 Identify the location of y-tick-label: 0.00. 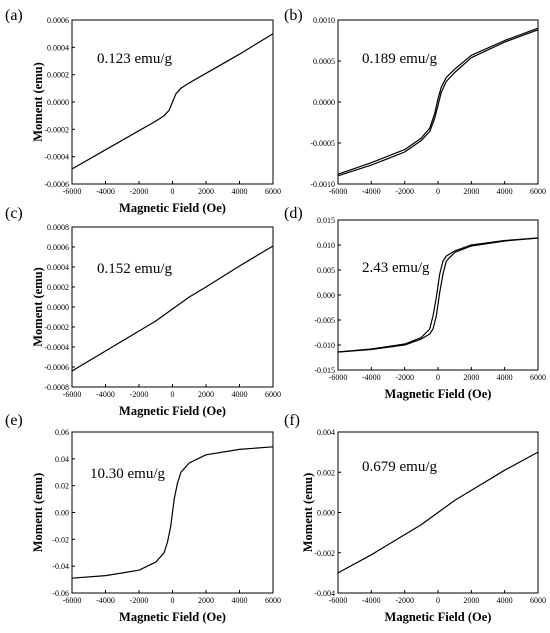
(62, 513).